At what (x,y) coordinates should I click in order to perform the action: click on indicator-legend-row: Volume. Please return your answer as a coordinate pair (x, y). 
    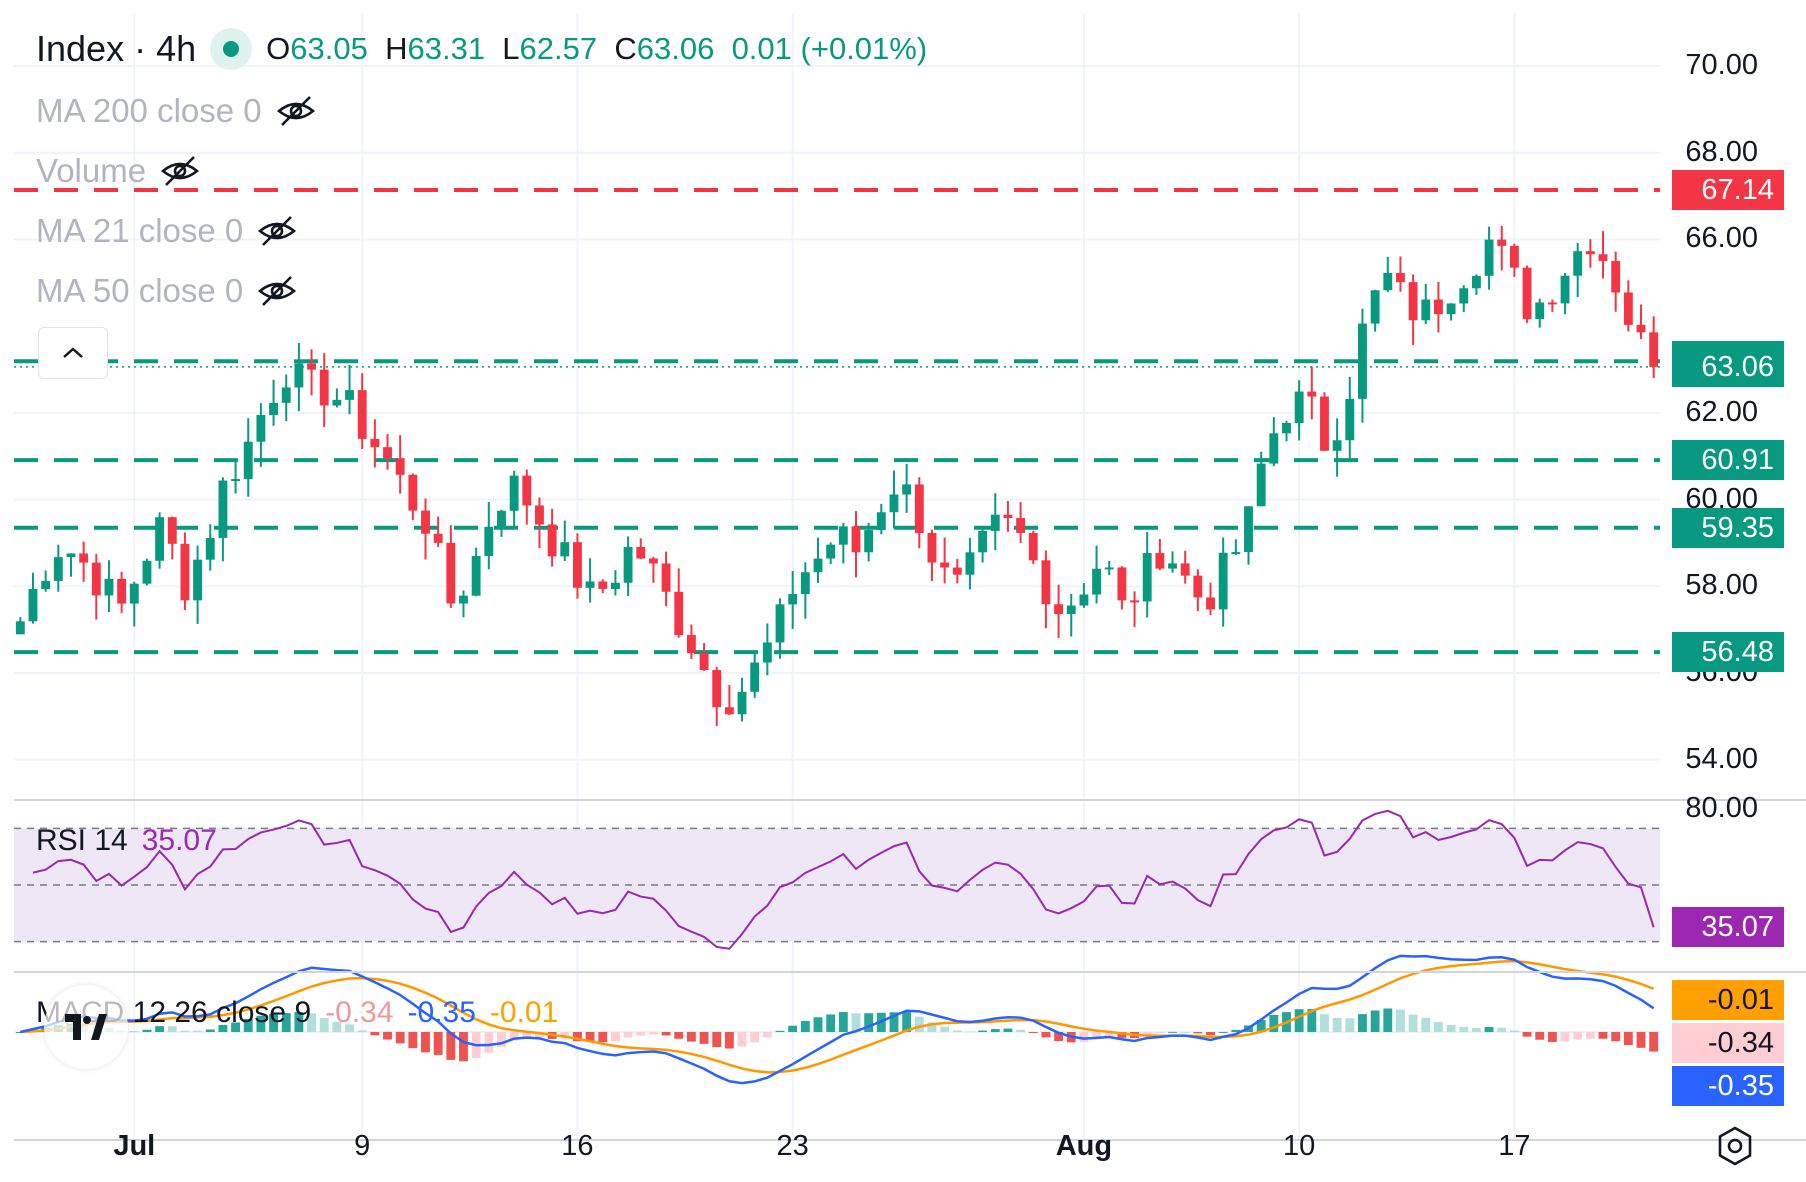
    Looking at the image, I should click on (118, 171).